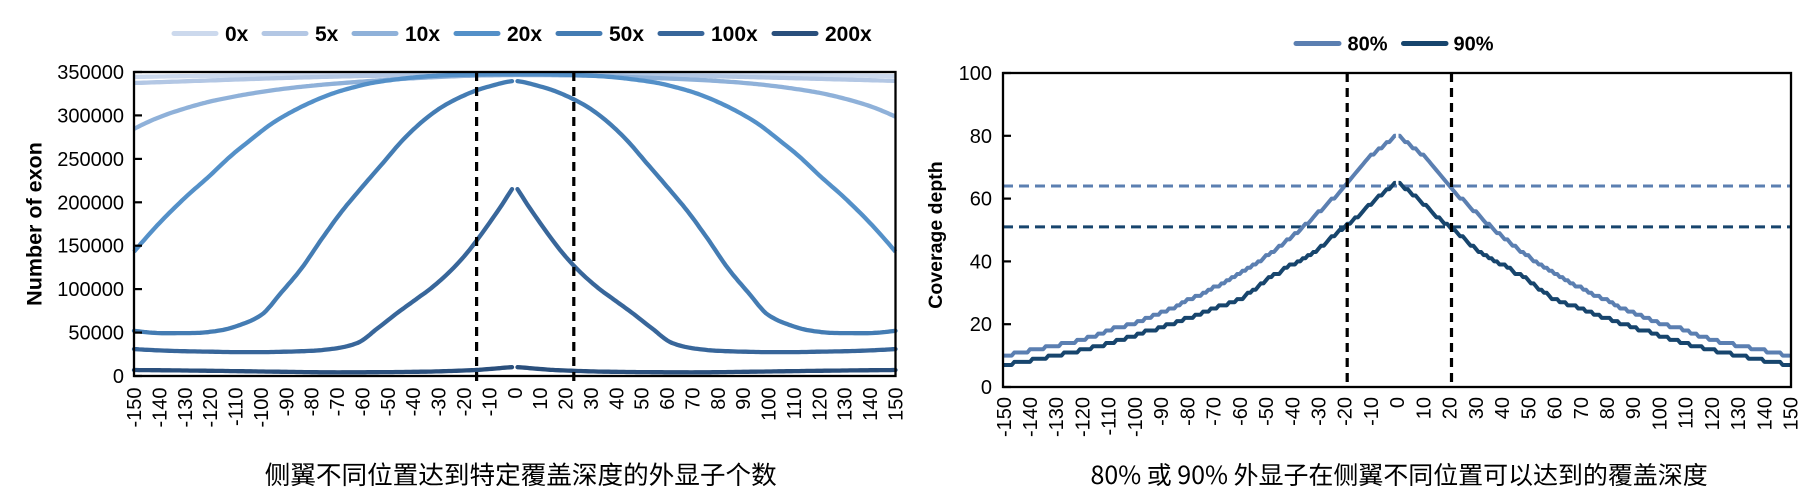 The image size is (1815, 504). What do you see at coordinates (35, 224) in the screenshot?
I see `svg-text: Number of exon` at bounding box center [35, 224].